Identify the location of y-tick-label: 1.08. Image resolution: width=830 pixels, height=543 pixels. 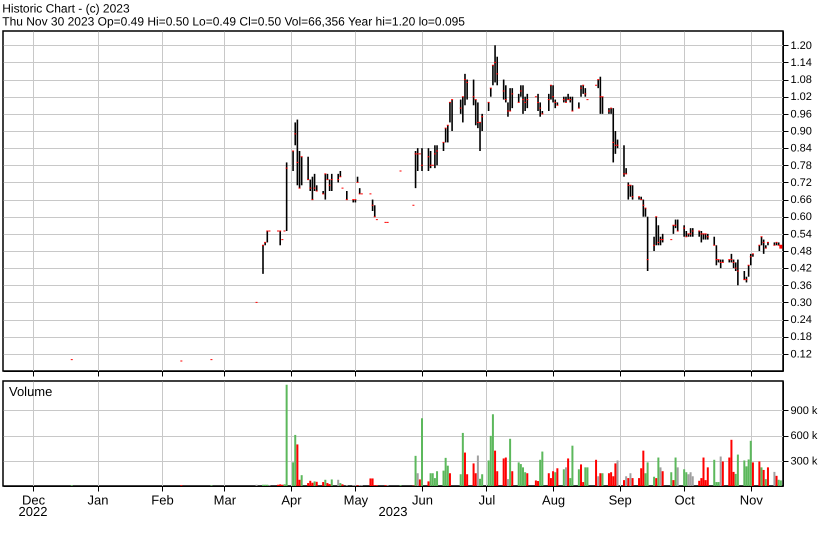
(801, 80).